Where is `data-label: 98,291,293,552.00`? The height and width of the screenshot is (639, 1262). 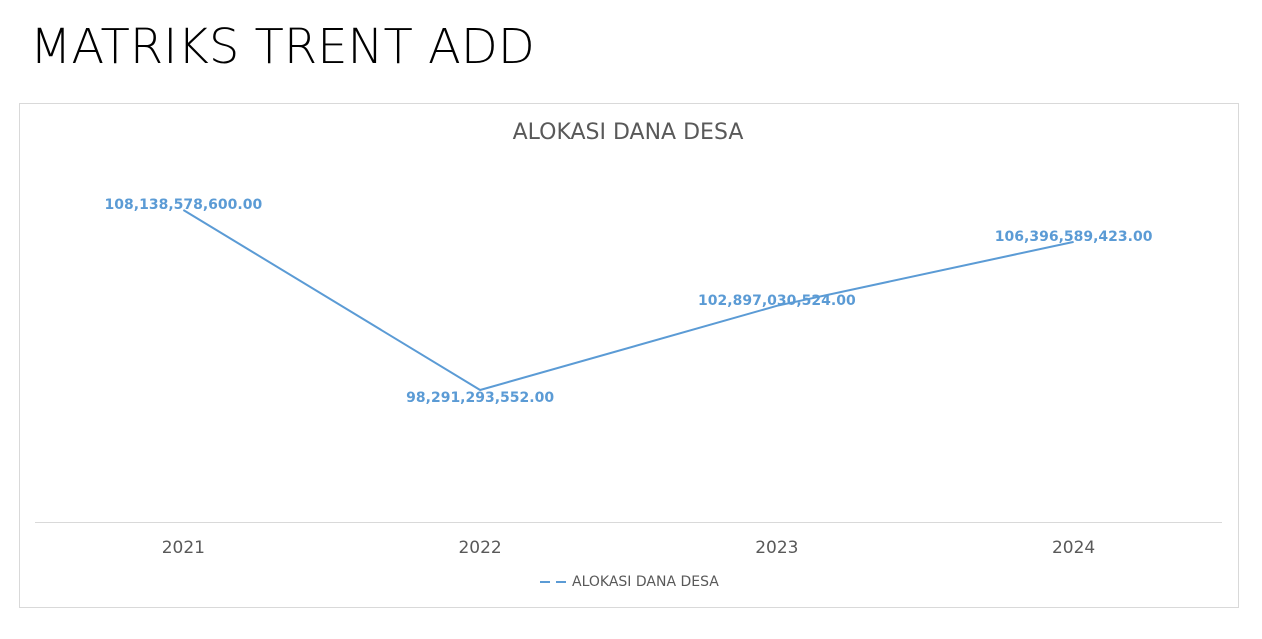
data-label: 98,291,293,552.00 is located at coordinates (480, 398).